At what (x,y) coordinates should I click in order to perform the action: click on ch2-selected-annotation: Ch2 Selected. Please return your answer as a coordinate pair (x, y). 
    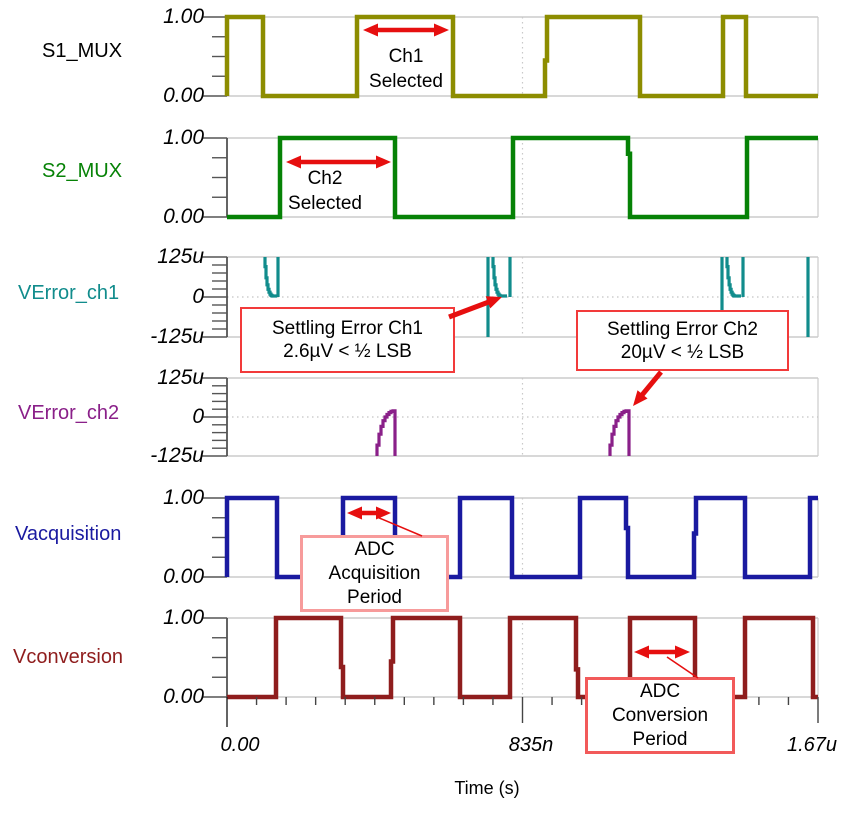
    Looking at the image, I should click on (325, 191).